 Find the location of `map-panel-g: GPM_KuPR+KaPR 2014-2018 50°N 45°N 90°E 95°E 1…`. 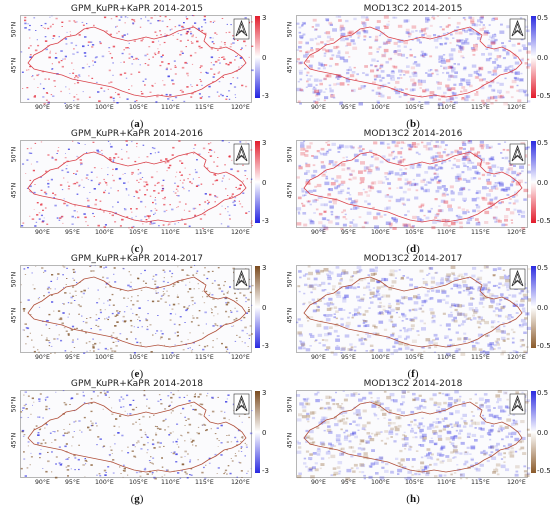

map-panel-g: GPM_KuPR+KaPR 2014-2018 50°N 45°N 90°E 95°E 1… is located at coordinates (137, 442).